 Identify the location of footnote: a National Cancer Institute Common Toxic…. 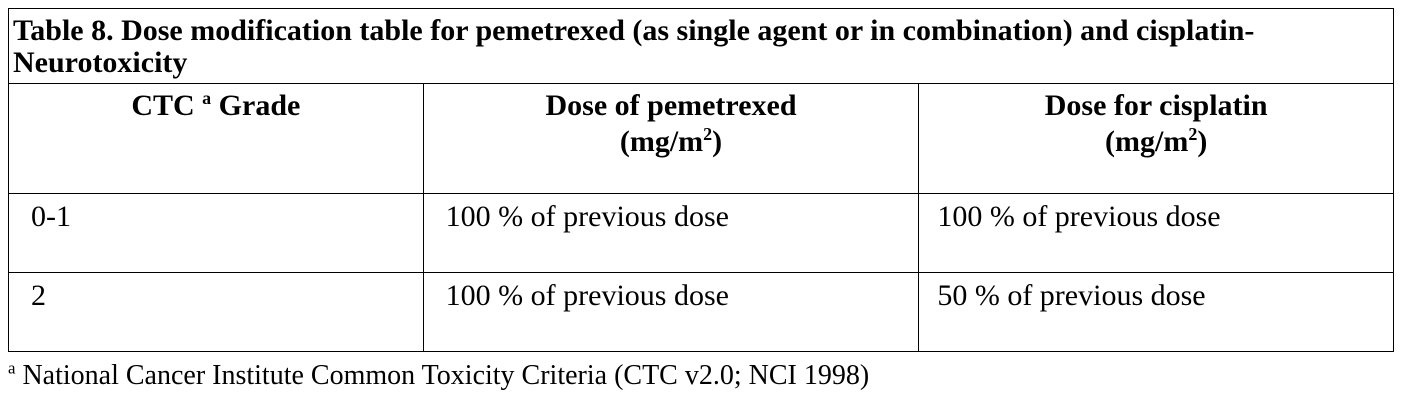
(439, 374).